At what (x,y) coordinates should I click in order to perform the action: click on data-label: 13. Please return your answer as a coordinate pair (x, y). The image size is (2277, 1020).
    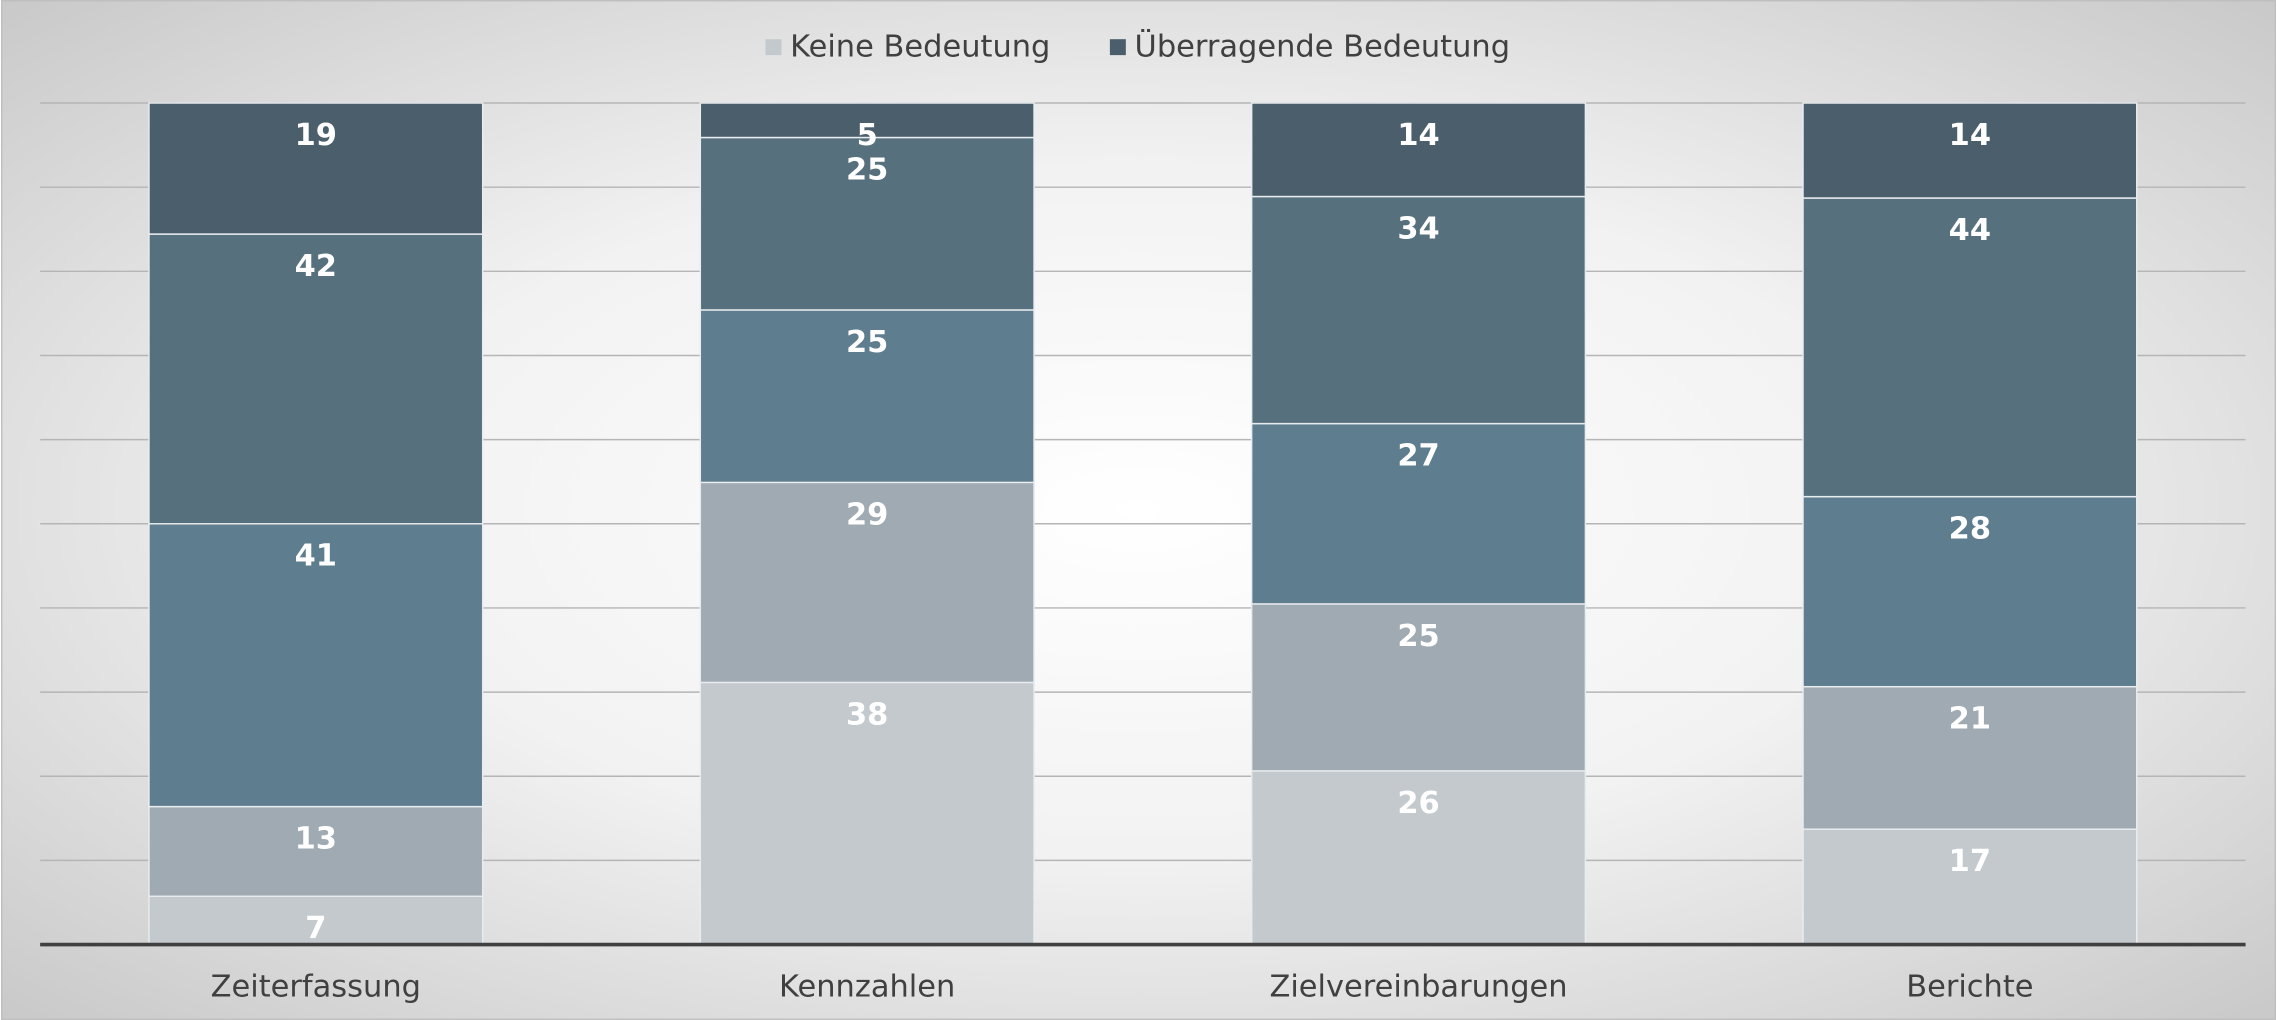
    Looking at the image, I should click on (316, 838).